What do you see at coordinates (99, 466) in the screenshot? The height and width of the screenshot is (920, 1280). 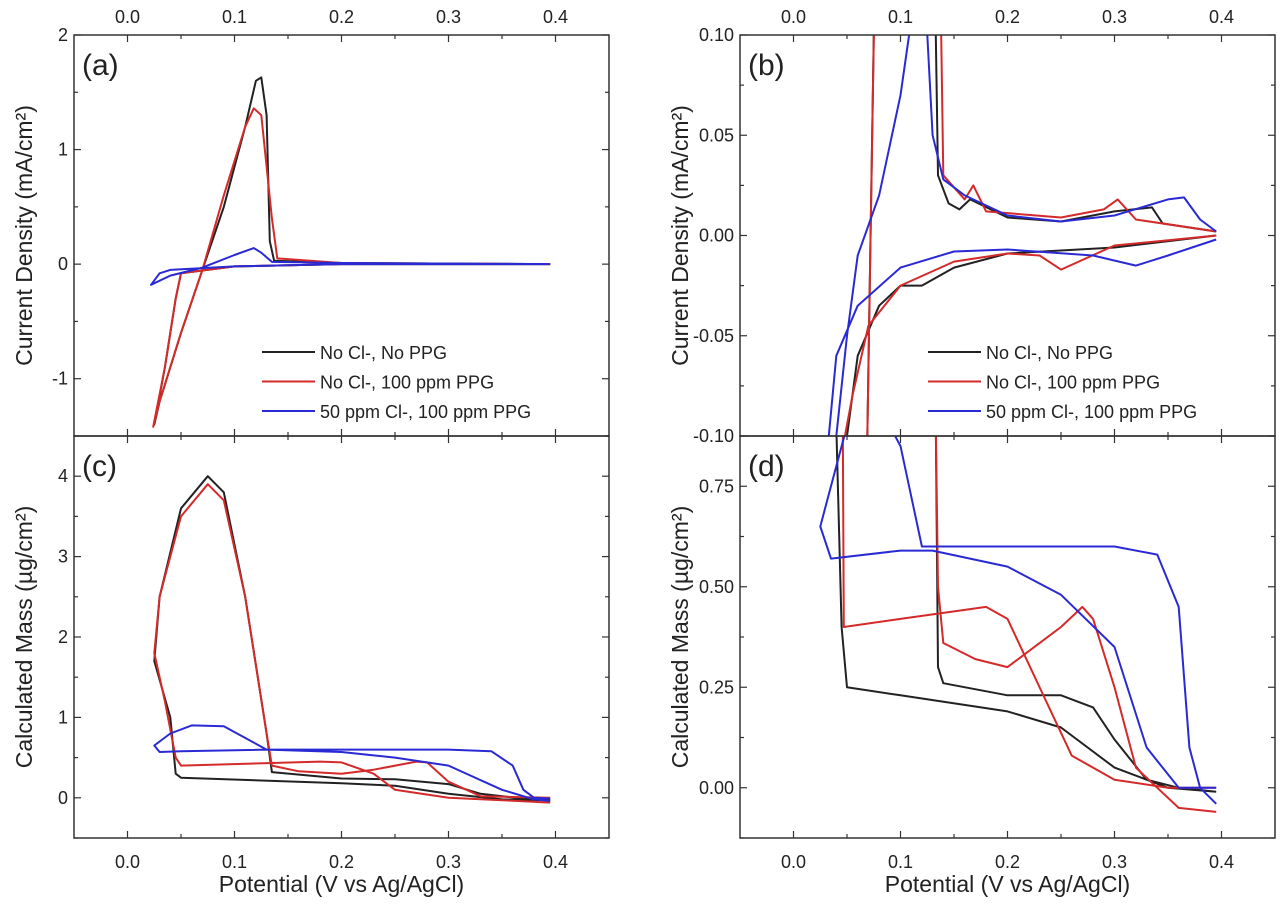 I see `panel-label: (c)` at bounding box center [99, 466].